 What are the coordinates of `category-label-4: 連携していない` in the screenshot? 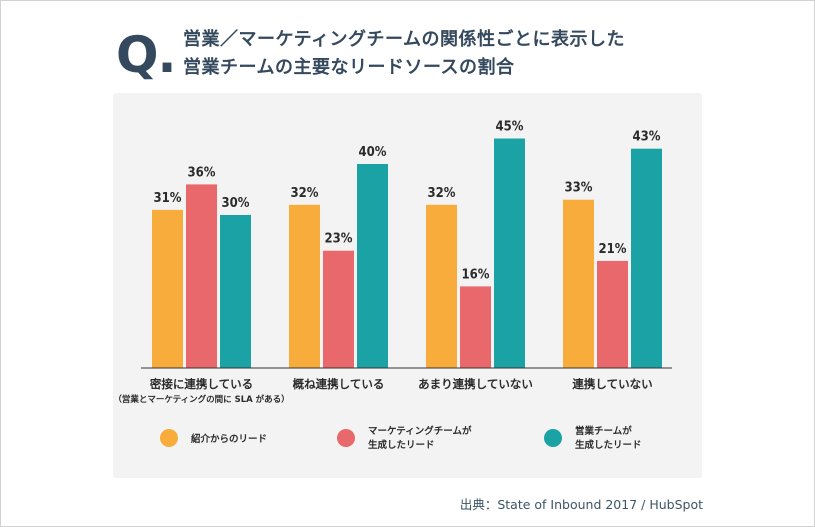 It's located at (612, 384).